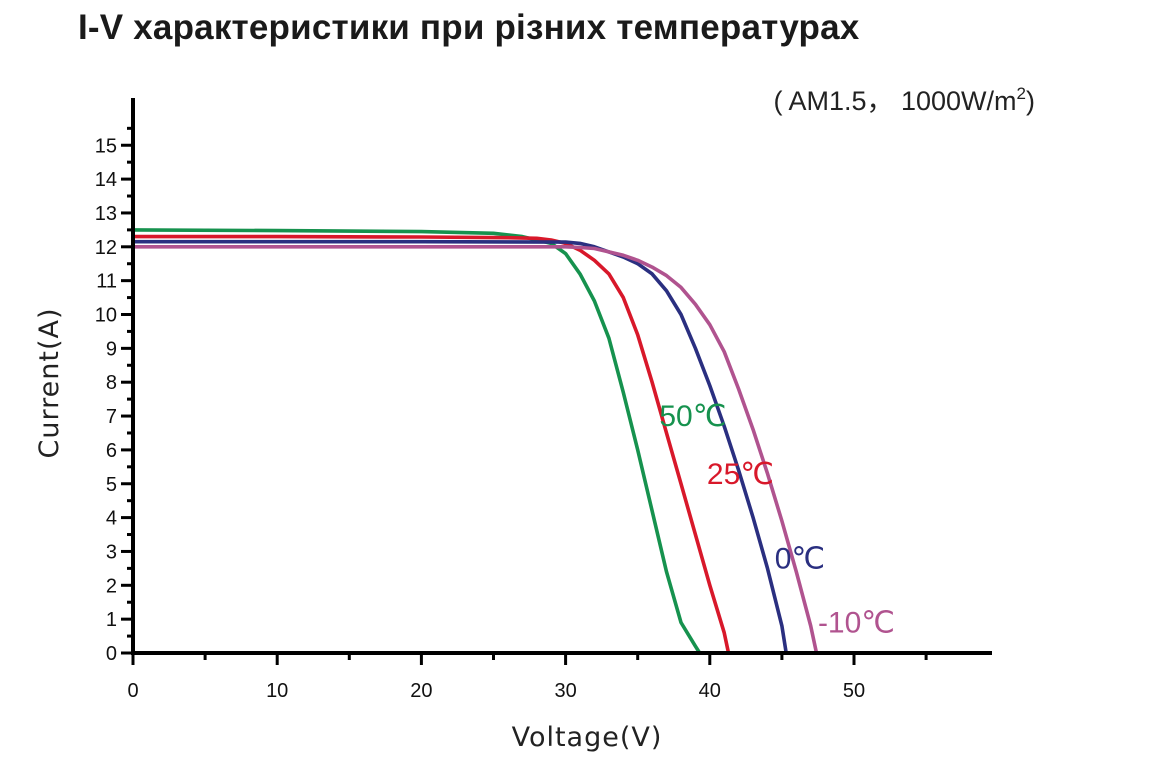  Describe the element at coordinates (587, 737) in the screenshot. I see `x-axis-title: Voltage(V)` at that location.